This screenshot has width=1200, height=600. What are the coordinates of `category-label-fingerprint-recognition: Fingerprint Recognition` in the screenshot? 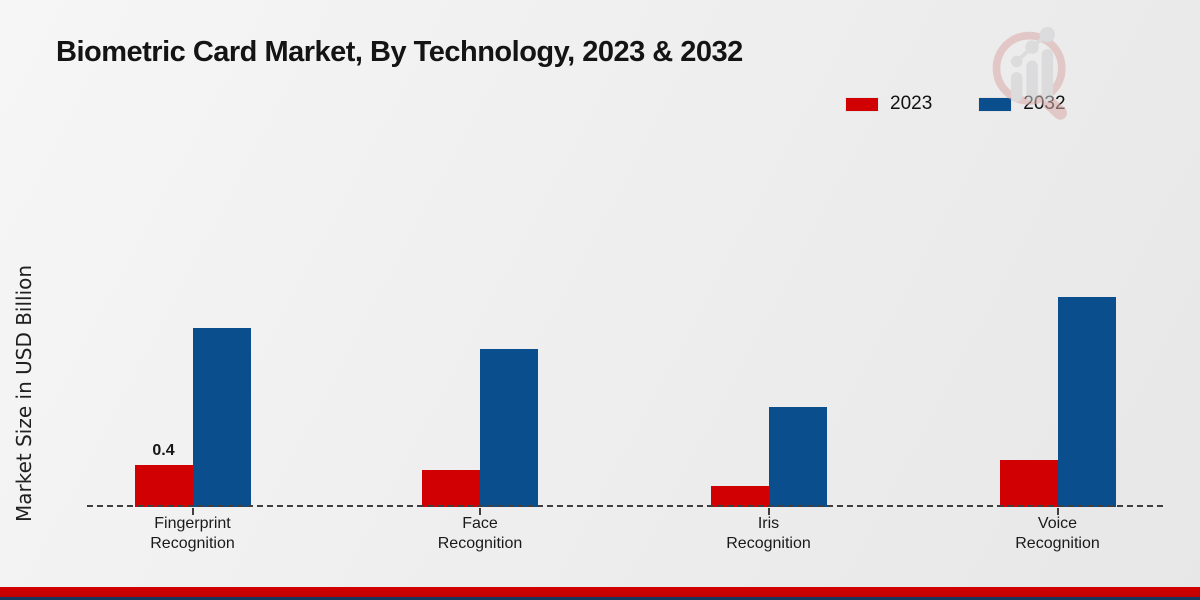 It's located at (192, 533).